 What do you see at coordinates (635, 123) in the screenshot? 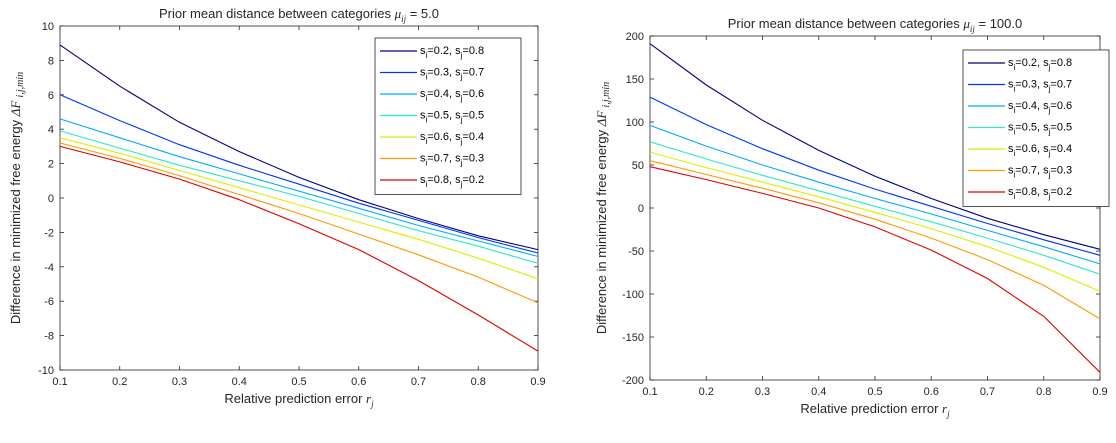
I see `y-tick-label: 100` at bounding box center [635, 123].